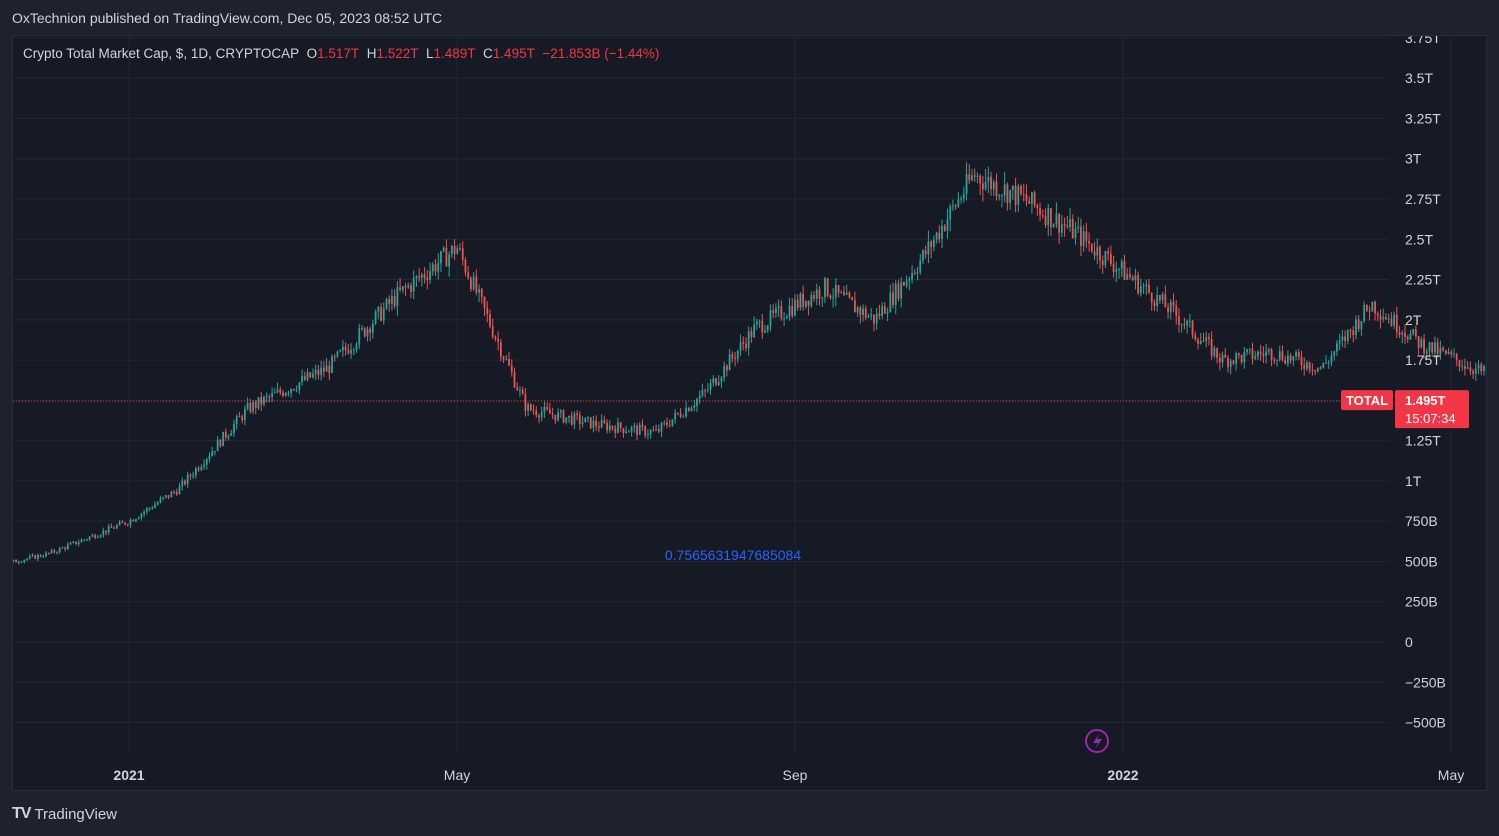 Image resolution: width=1499 pixels, height=836 pixels. I want to click on lightning-icon-ring, so click(1097, 741).